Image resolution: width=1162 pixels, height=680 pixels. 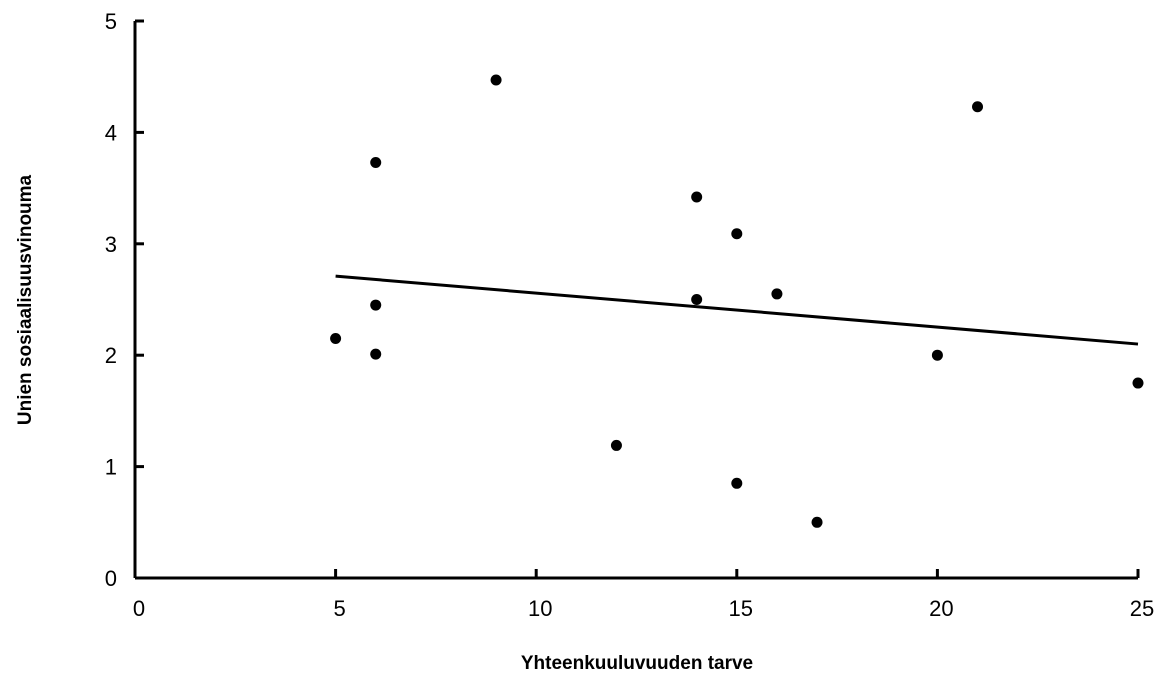 I want to click on y-tick-label: 2, so click(x=111, y=355).